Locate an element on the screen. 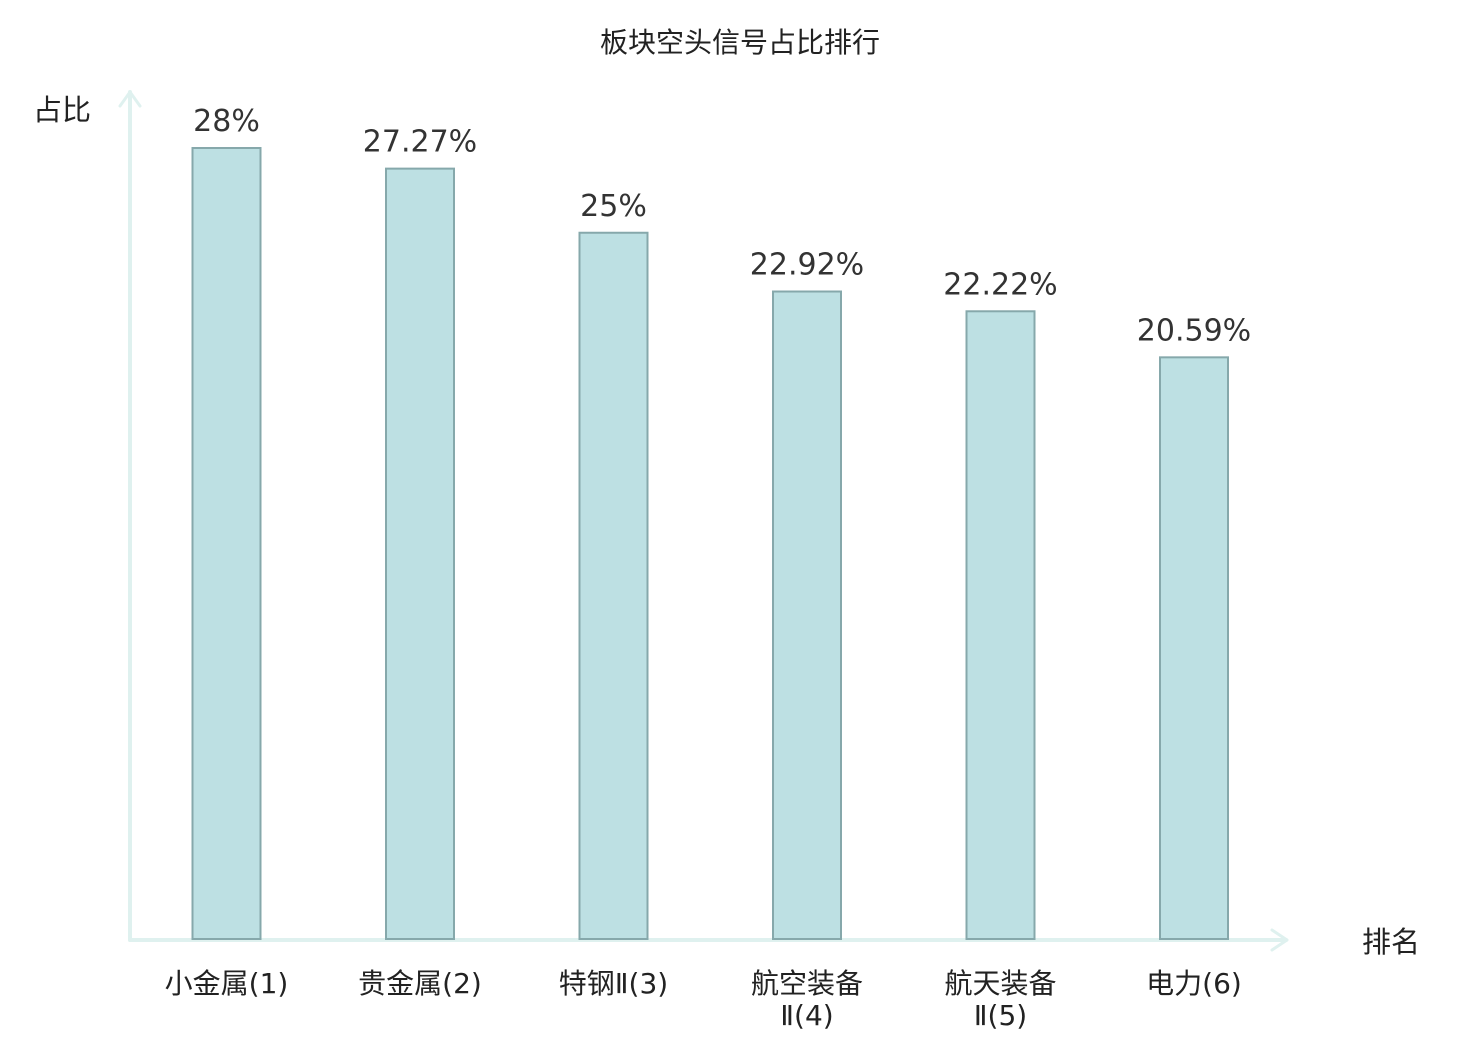 The width and height of the screenshot is (1480, 1040). category-label-line: 小金属(1) is located at coordinates (227, 983).